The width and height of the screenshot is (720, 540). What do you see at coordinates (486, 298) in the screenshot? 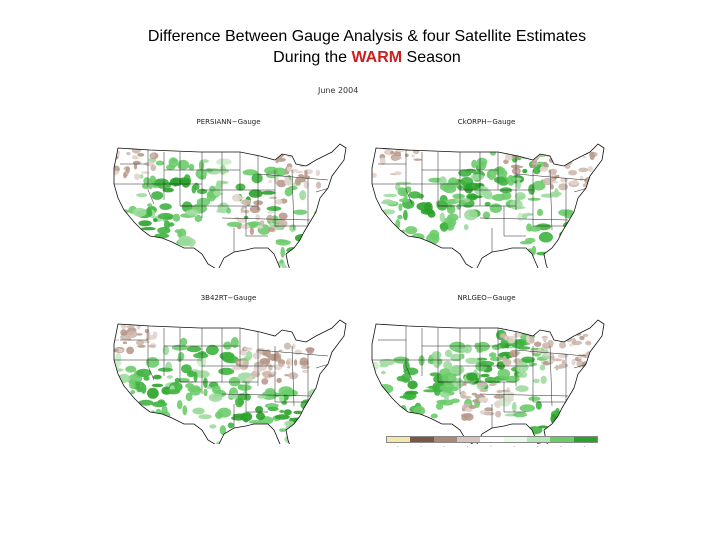
I see `panel-label: NRLGEO−Gauge` at bounding box center [486, 298].